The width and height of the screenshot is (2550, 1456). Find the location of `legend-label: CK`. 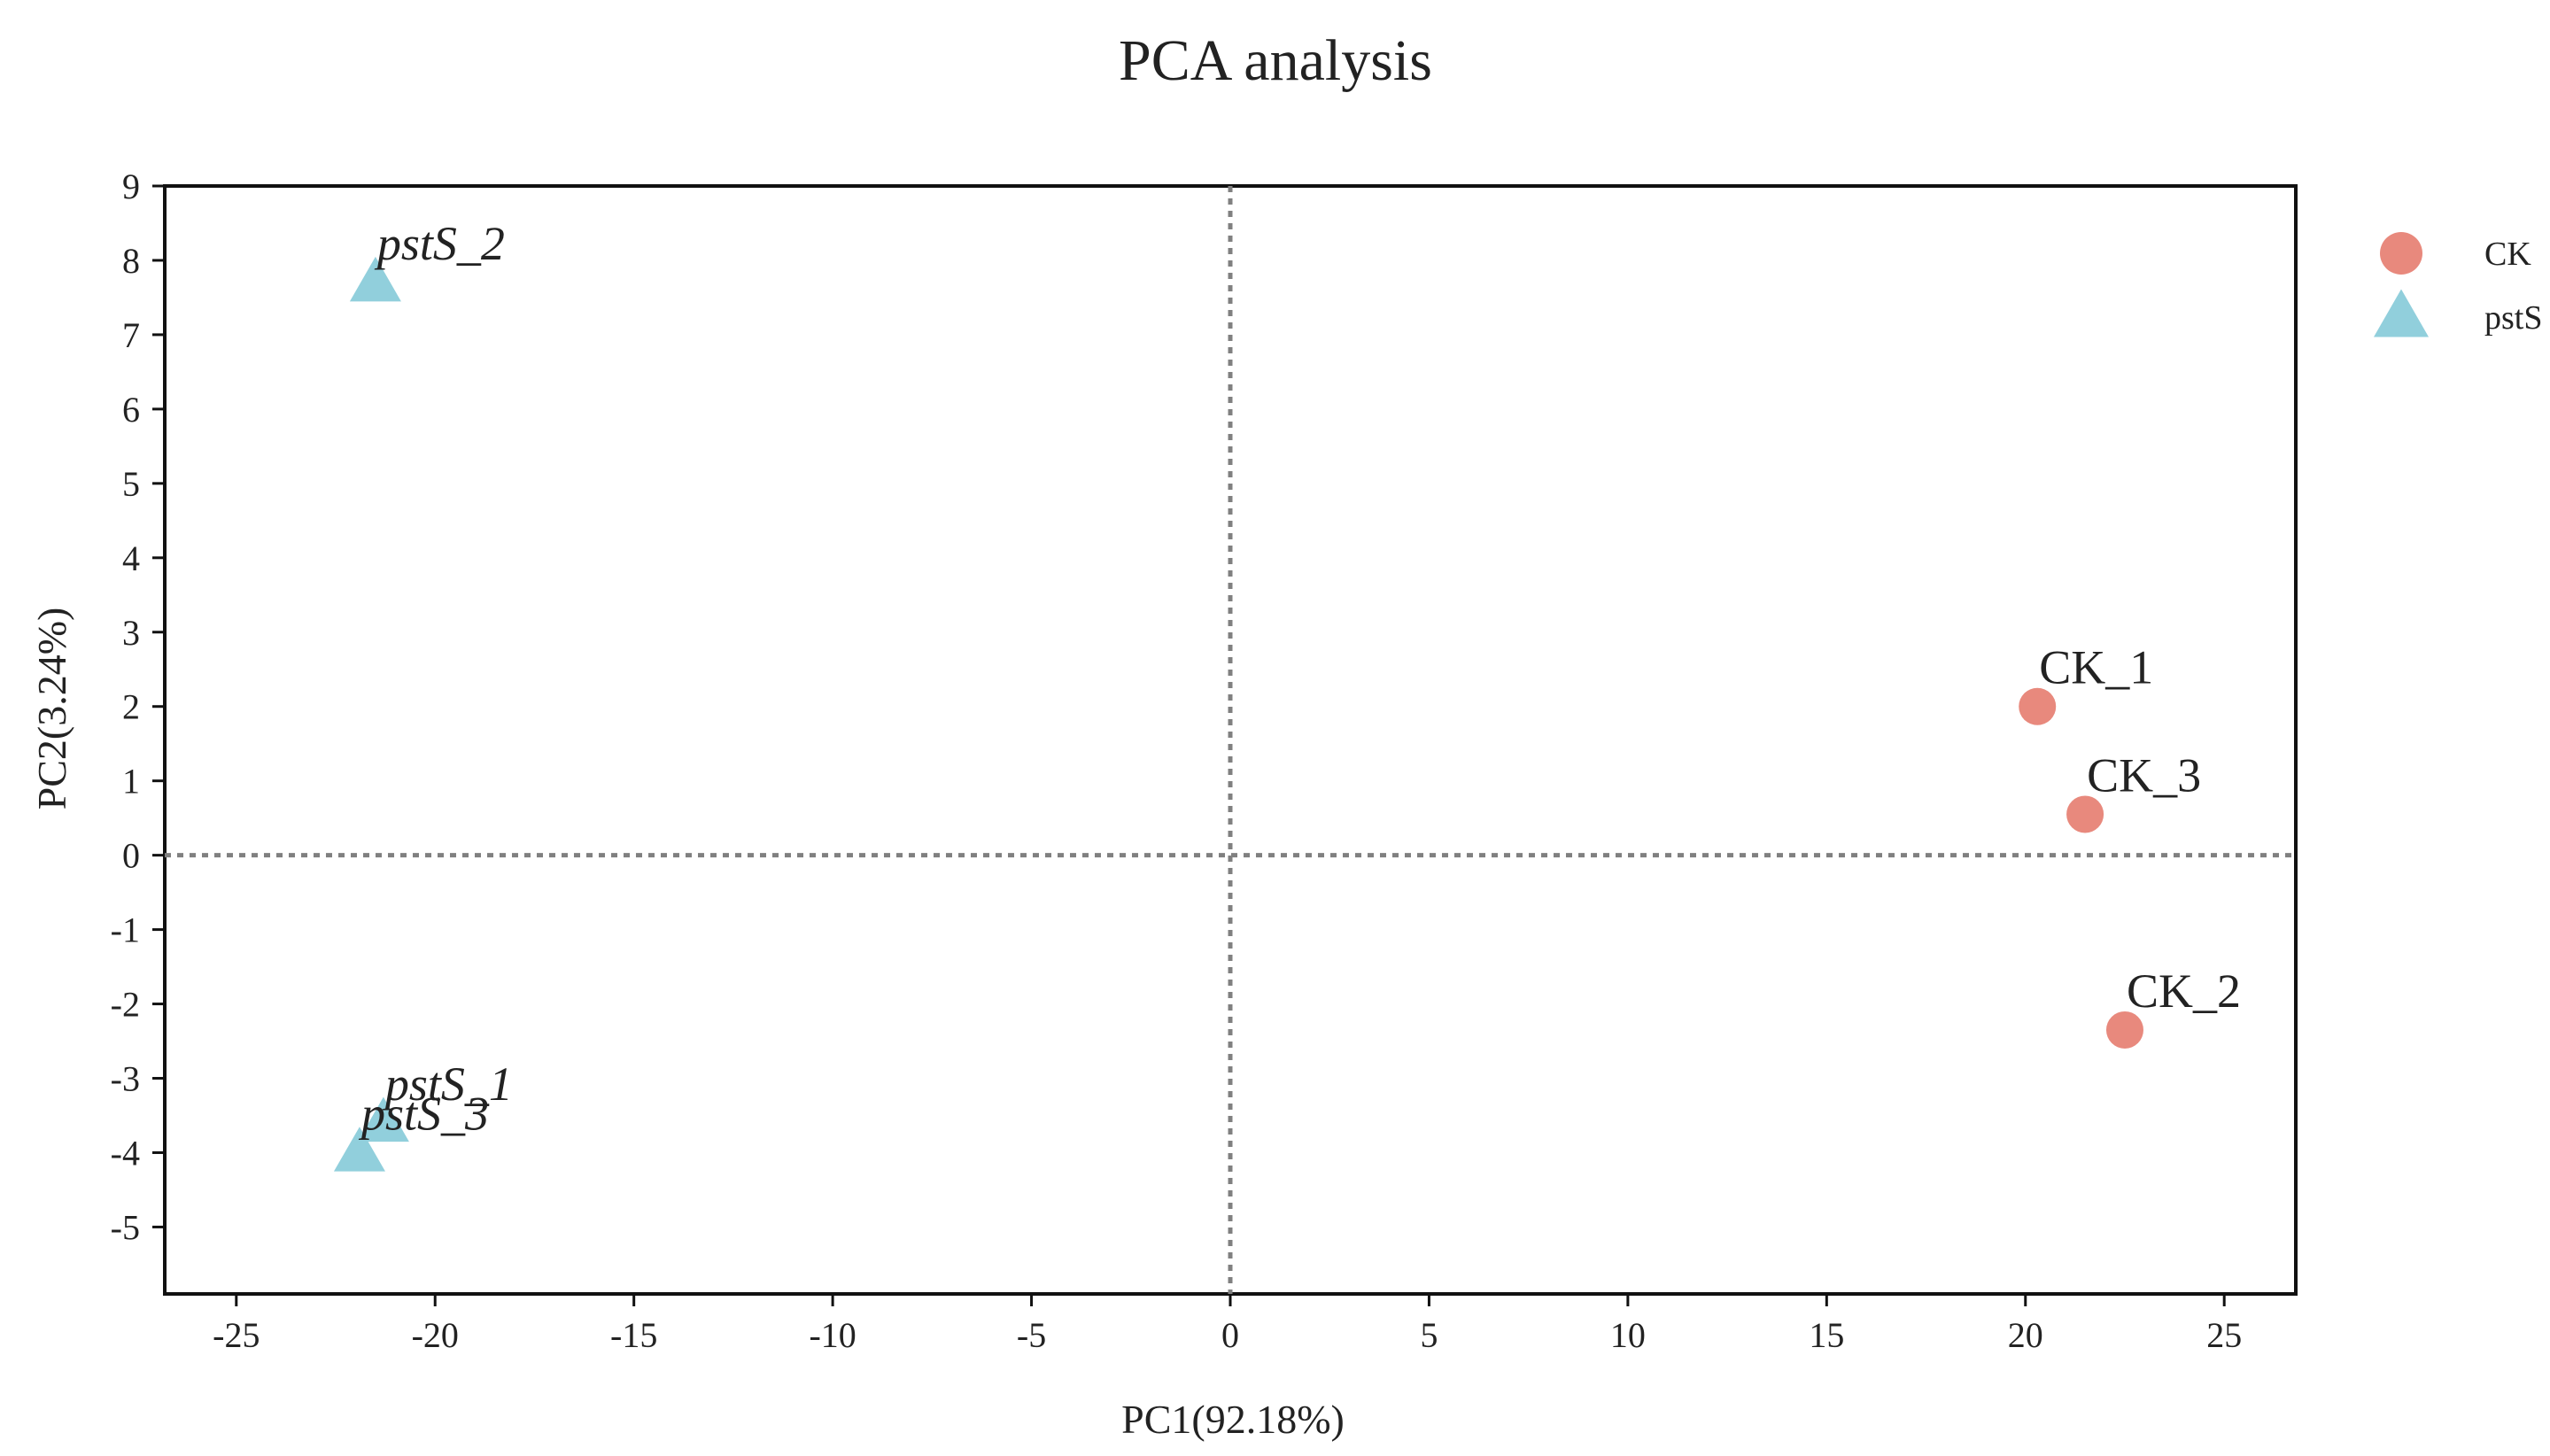

legend-label: CK is located at coordinates (2507, 254).